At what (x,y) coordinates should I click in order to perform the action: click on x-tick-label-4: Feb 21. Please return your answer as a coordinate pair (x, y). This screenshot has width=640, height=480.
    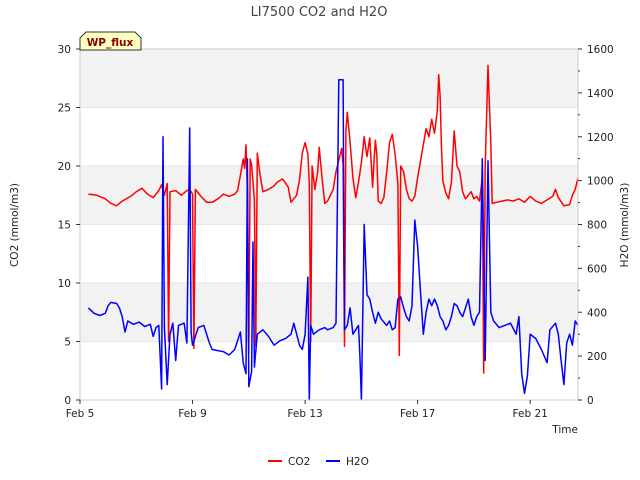
    Looking at the image, I should click on (530, 414).